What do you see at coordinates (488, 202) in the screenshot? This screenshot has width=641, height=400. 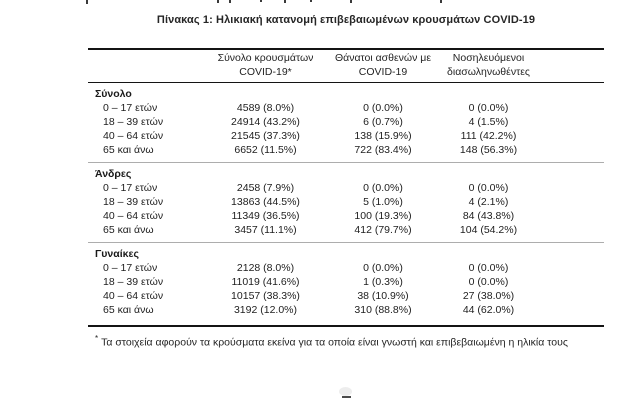 I see `intubated-value: 4 (2.1%)` at bounding box center [488, 202].